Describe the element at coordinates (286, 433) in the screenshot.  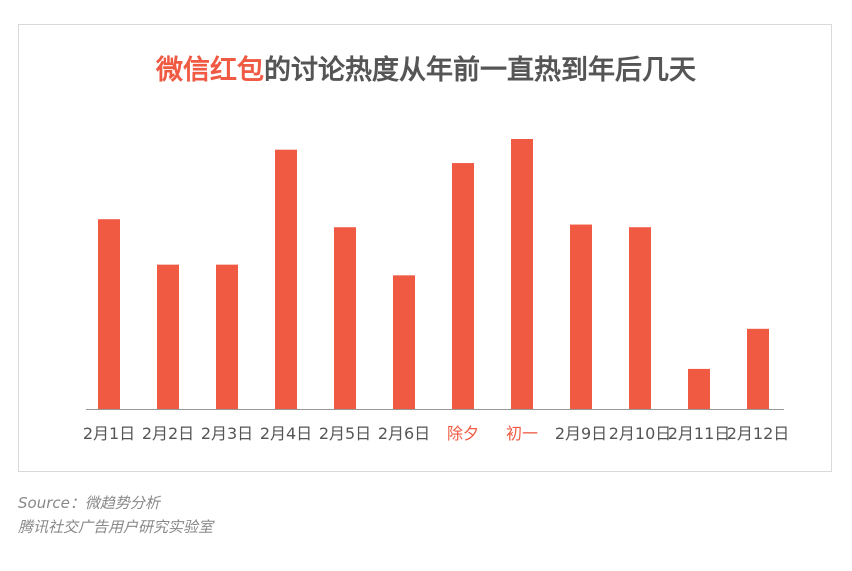
I see `x-tick-label: 2月4日` at that location.